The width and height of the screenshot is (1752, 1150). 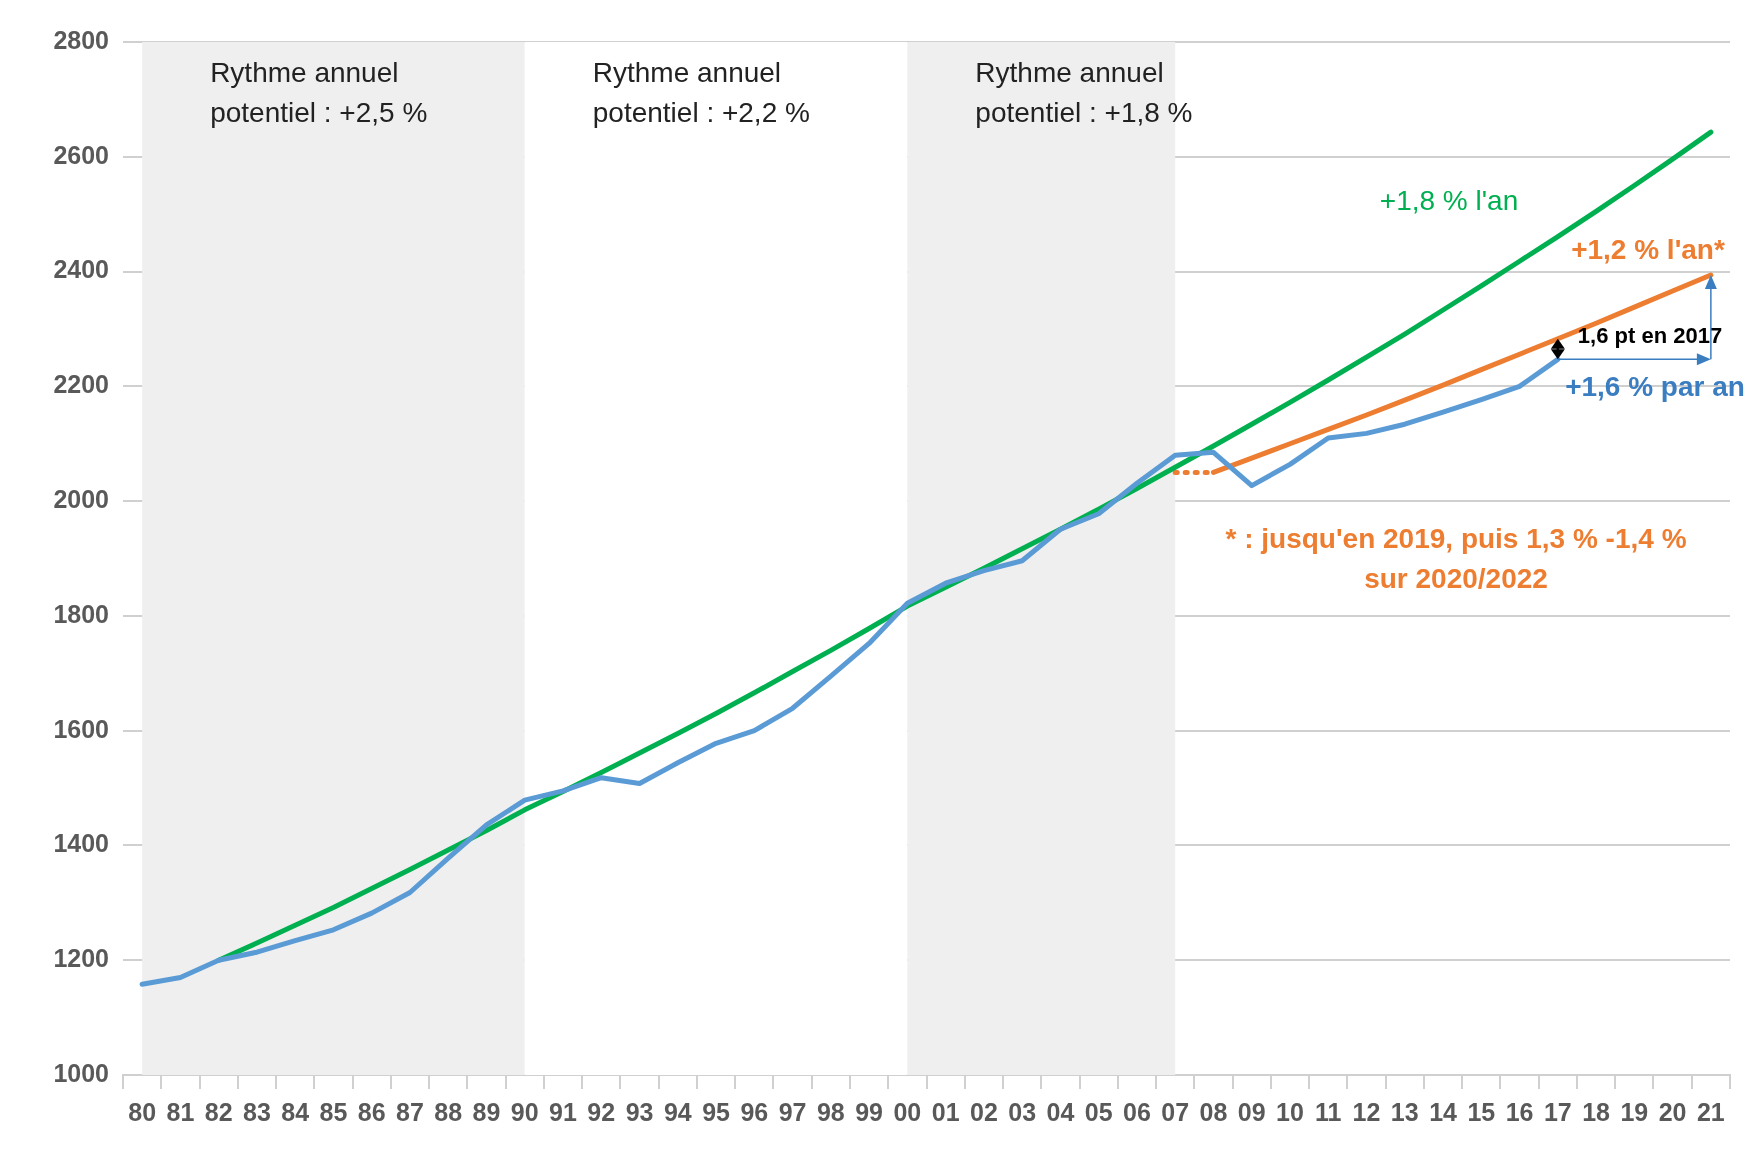 What do you see at coordinates (1137, 1111) in the screenshot?
I see `x-tick-label: 06` at bounding box center [1137, 1111].